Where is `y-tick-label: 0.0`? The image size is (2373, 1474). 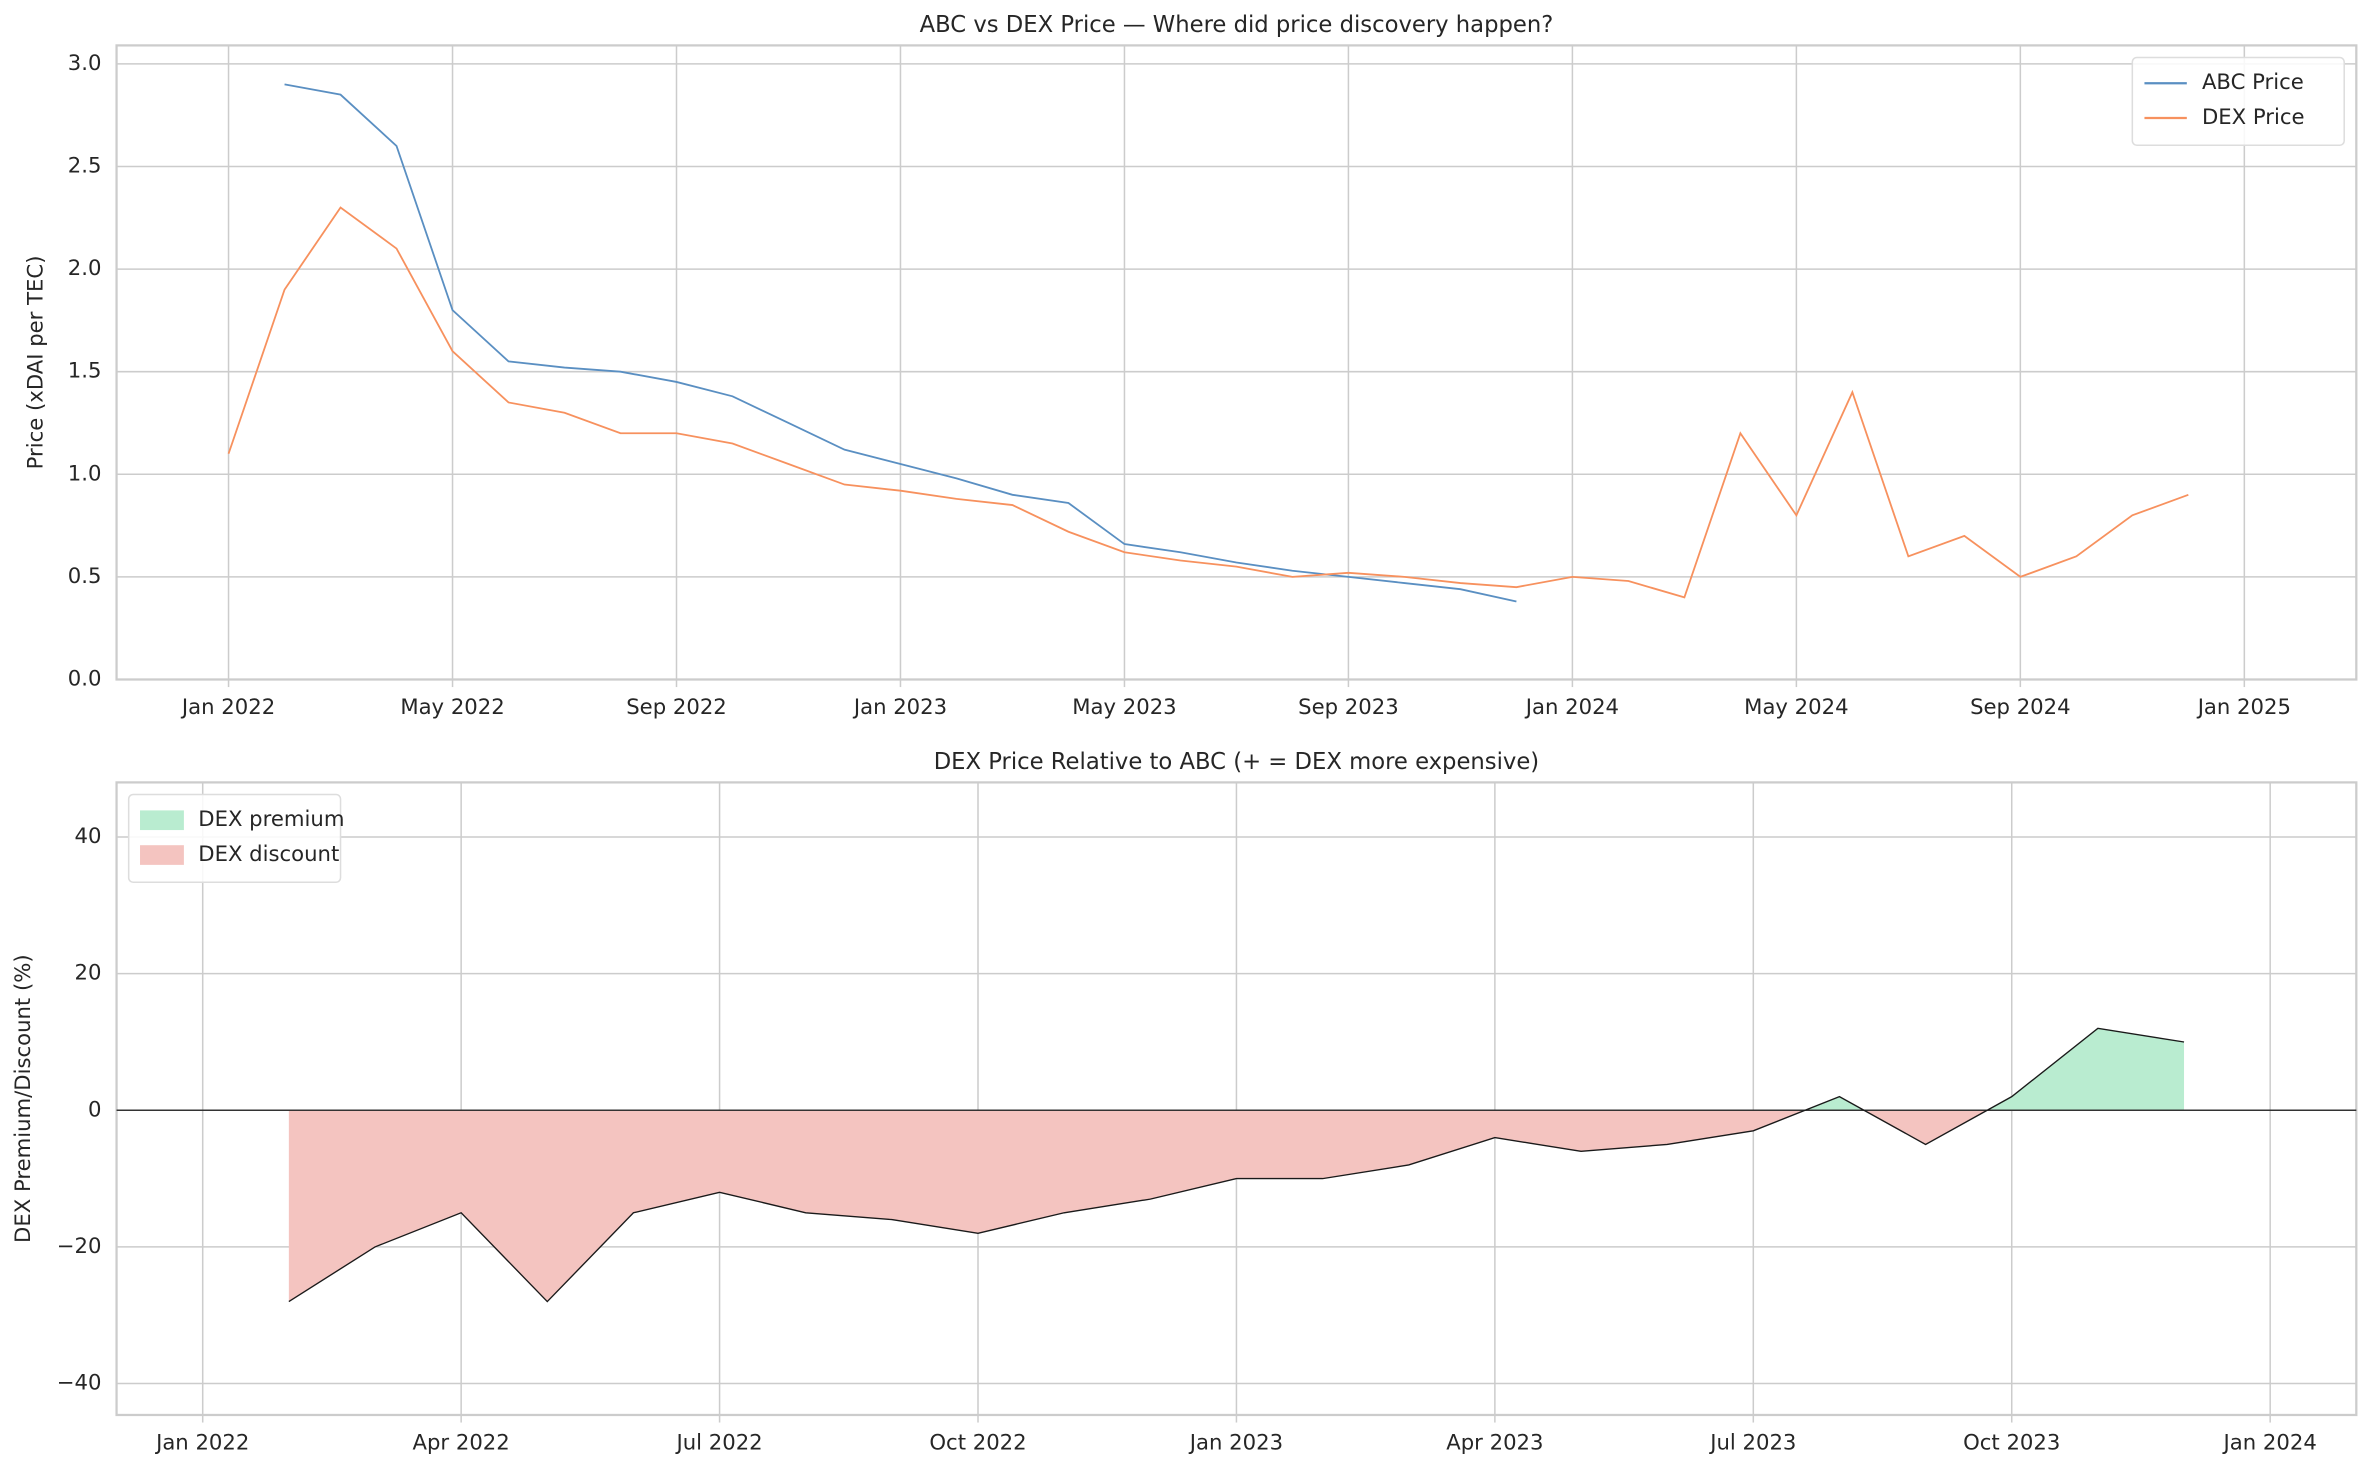
y-tick-label: 0.0 is located at coordinates (85, 677).